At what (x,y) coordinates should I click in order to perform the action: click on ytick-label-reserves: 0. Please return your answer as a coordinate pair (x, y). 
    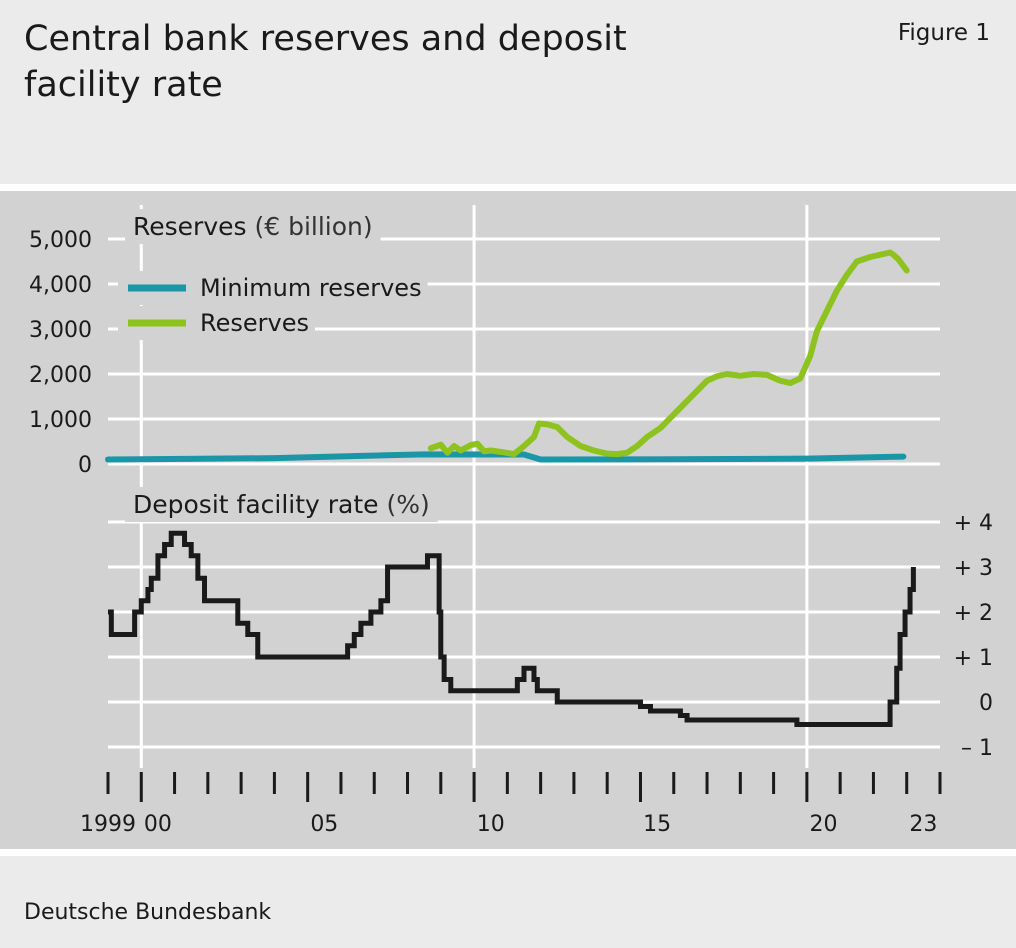
    Looking at the image, I should click on (85, 465).